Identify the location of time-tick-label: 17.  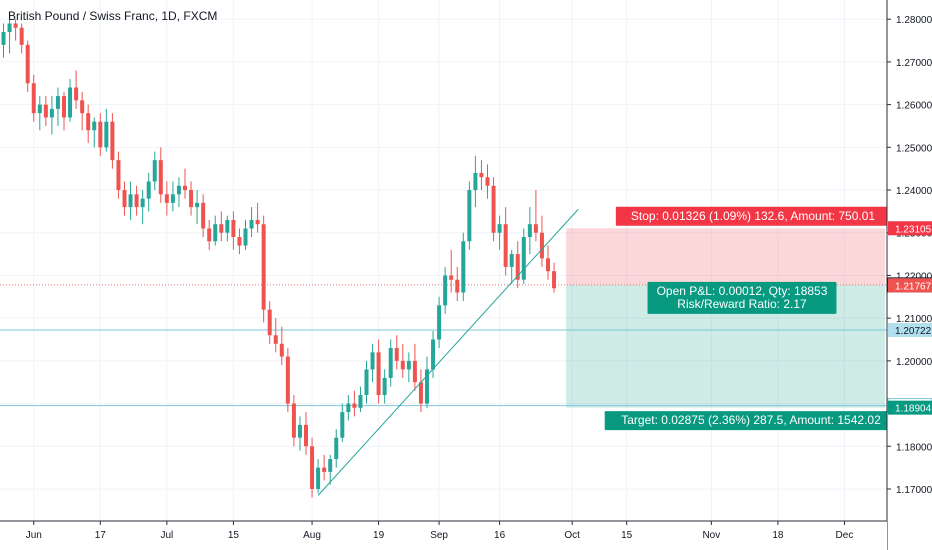
(101, 535).